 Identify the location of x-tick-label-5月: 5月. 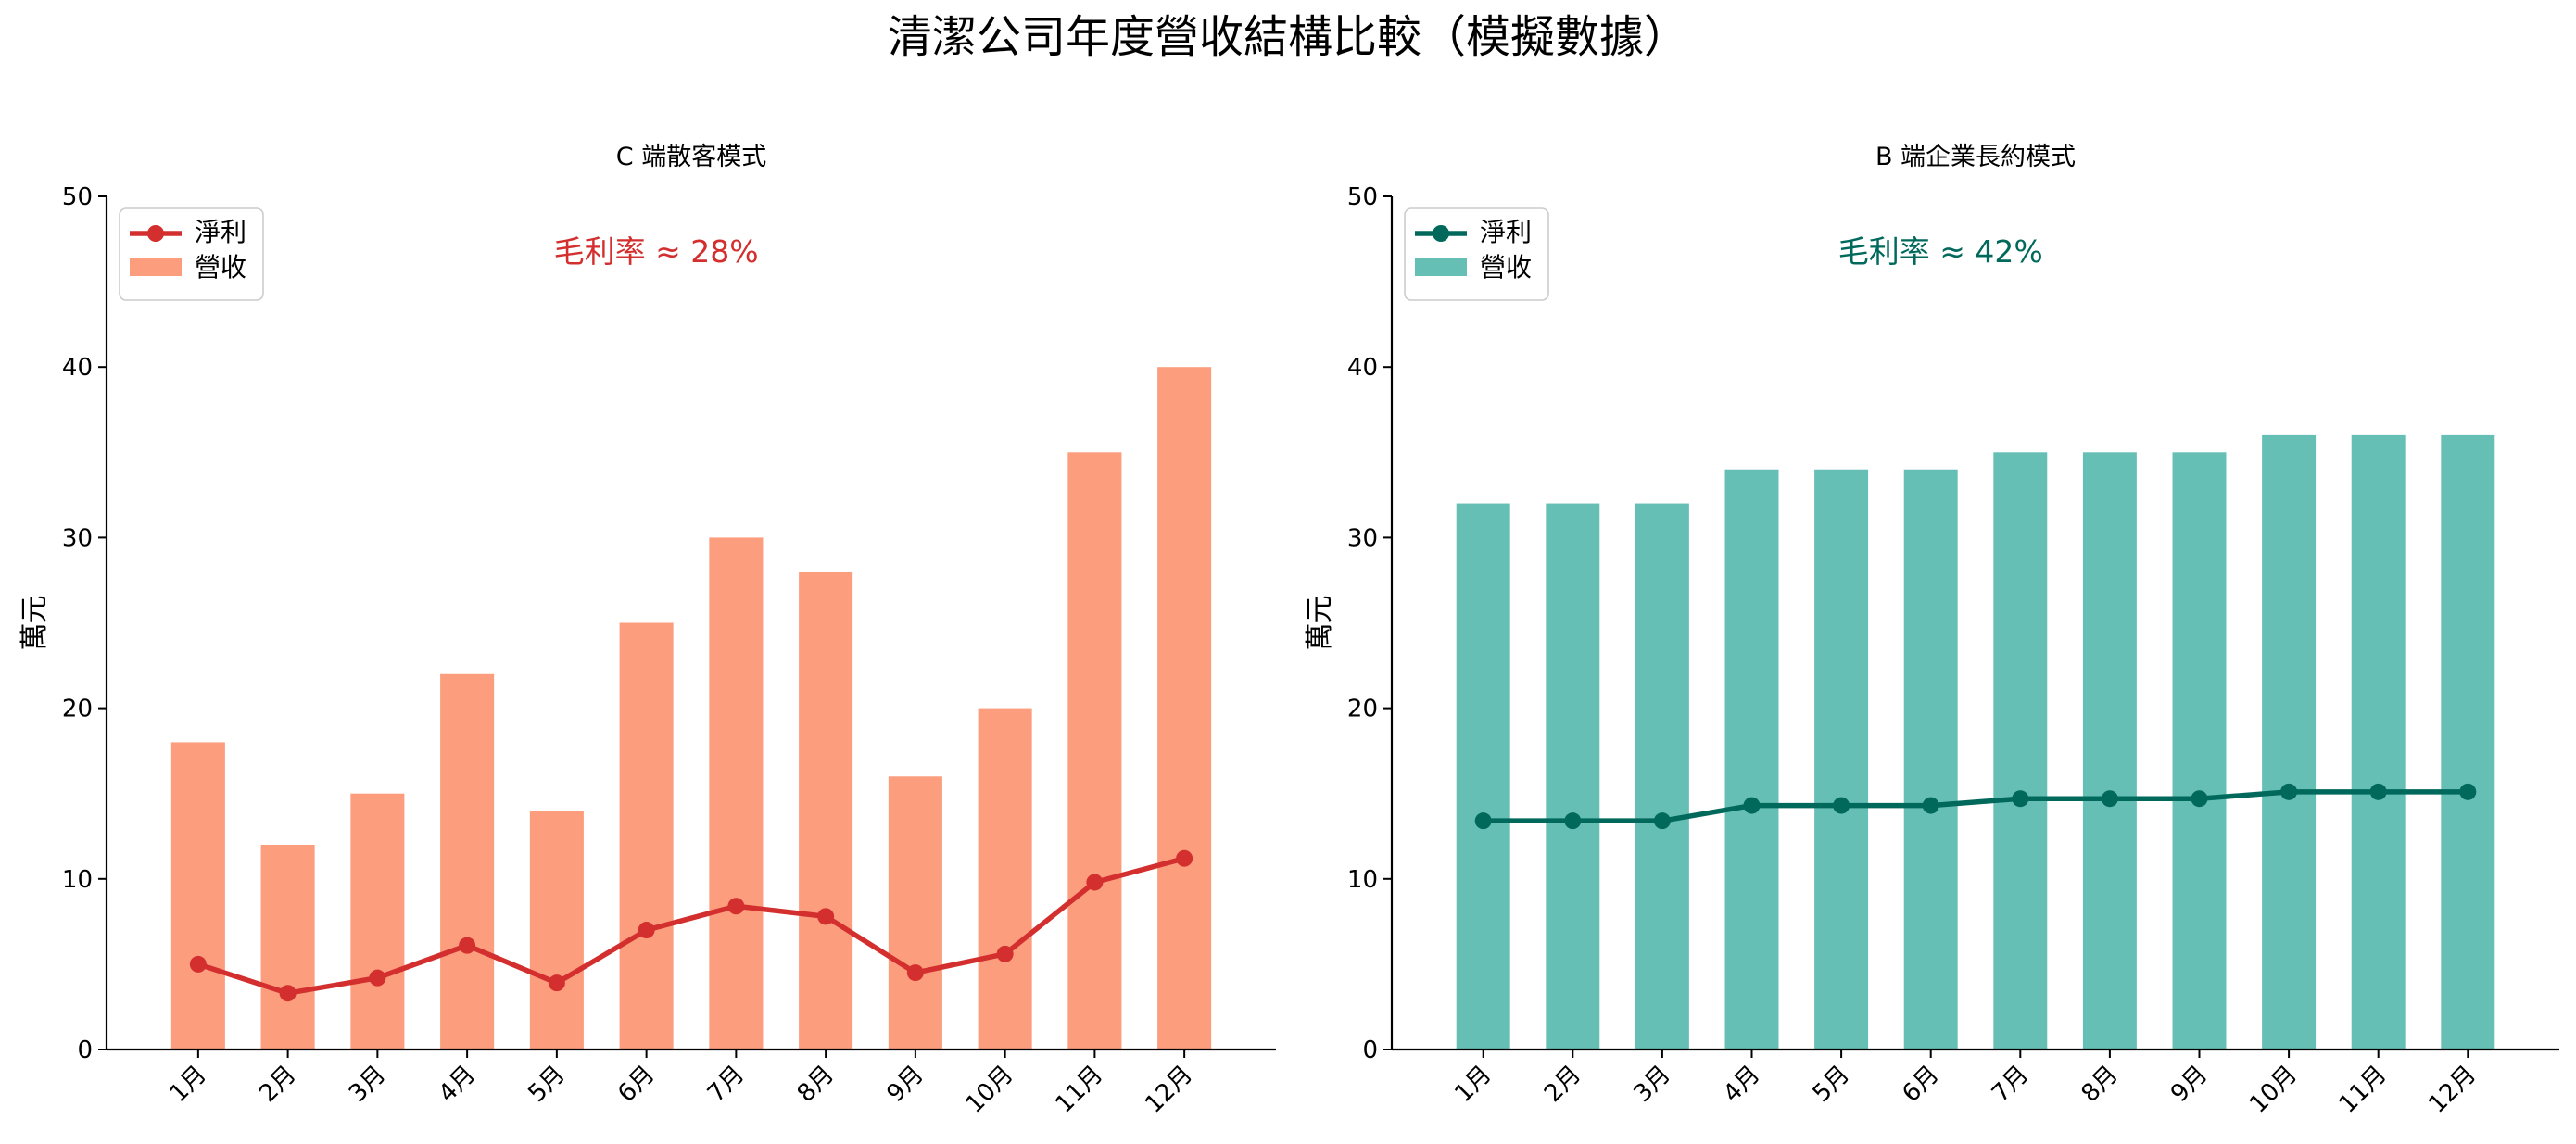
(1832, 1084).